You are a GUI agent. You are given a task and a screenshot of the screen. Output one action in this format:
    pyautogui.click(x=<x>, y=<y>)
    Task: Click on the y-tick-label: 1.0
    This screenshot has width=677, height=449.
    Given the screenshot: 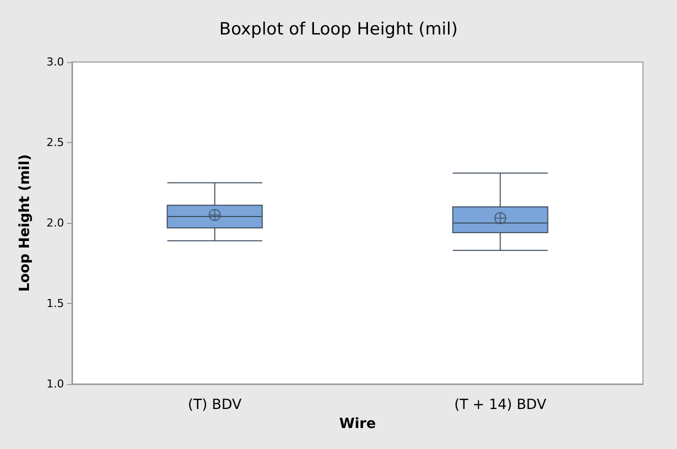 What is the action you would take?
    pyautogui.click(x=55, y=384)
    